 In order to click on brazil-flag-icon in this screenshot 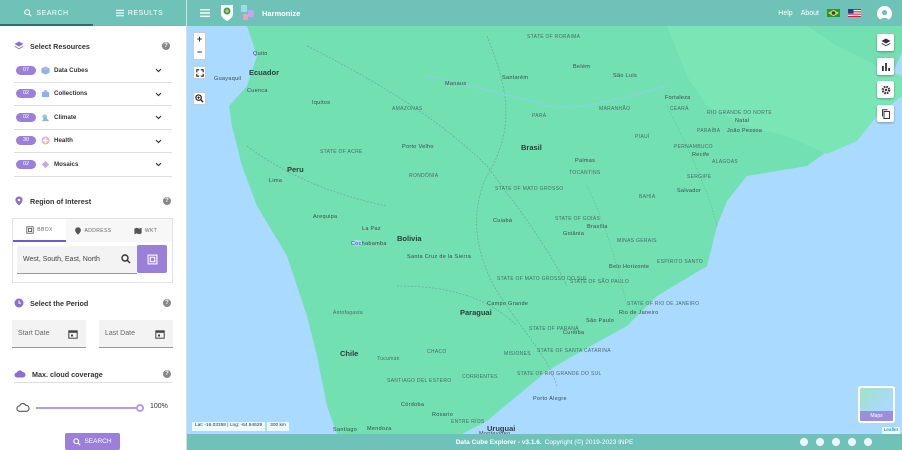, I will do `click(833, 13)`.